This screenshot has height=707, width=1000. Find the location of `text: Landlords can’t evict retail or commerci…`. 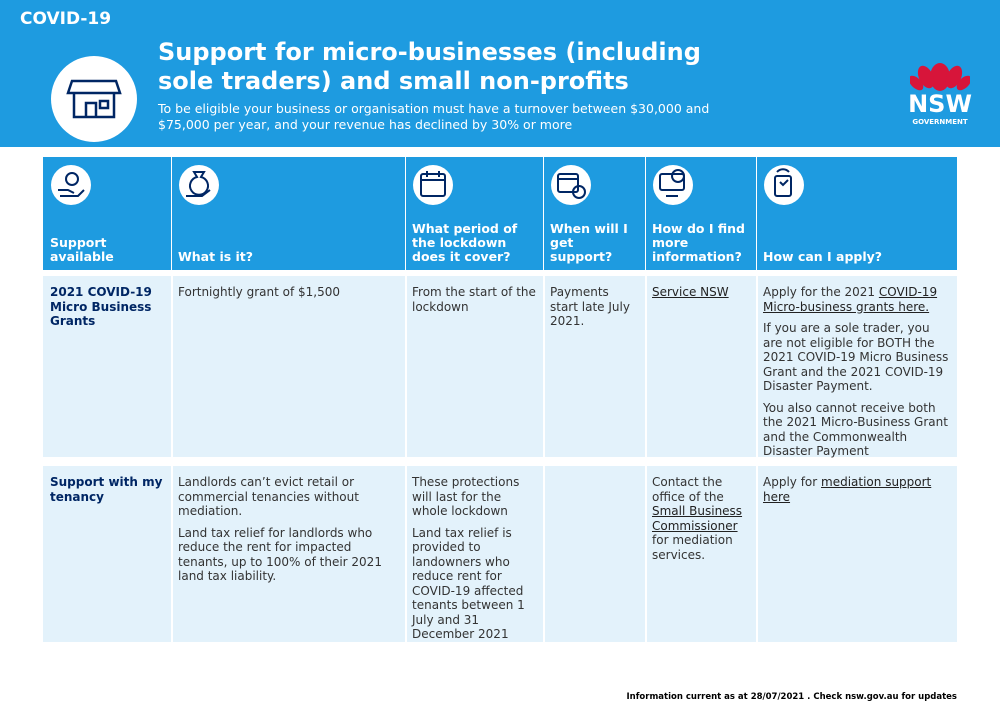

text: Landlords can’t evict retail or commerci… is located at coordinates (268, 496).